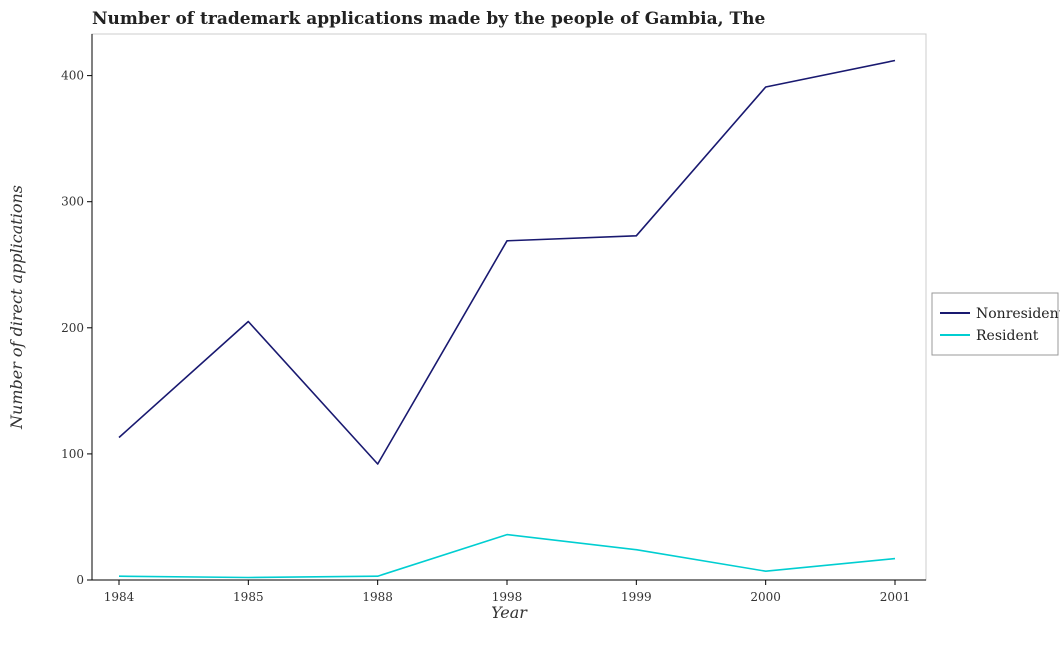  Describe the element at coordinates (377, 597) in the screenshot. I see `x-tick-label: 1988` at that location.